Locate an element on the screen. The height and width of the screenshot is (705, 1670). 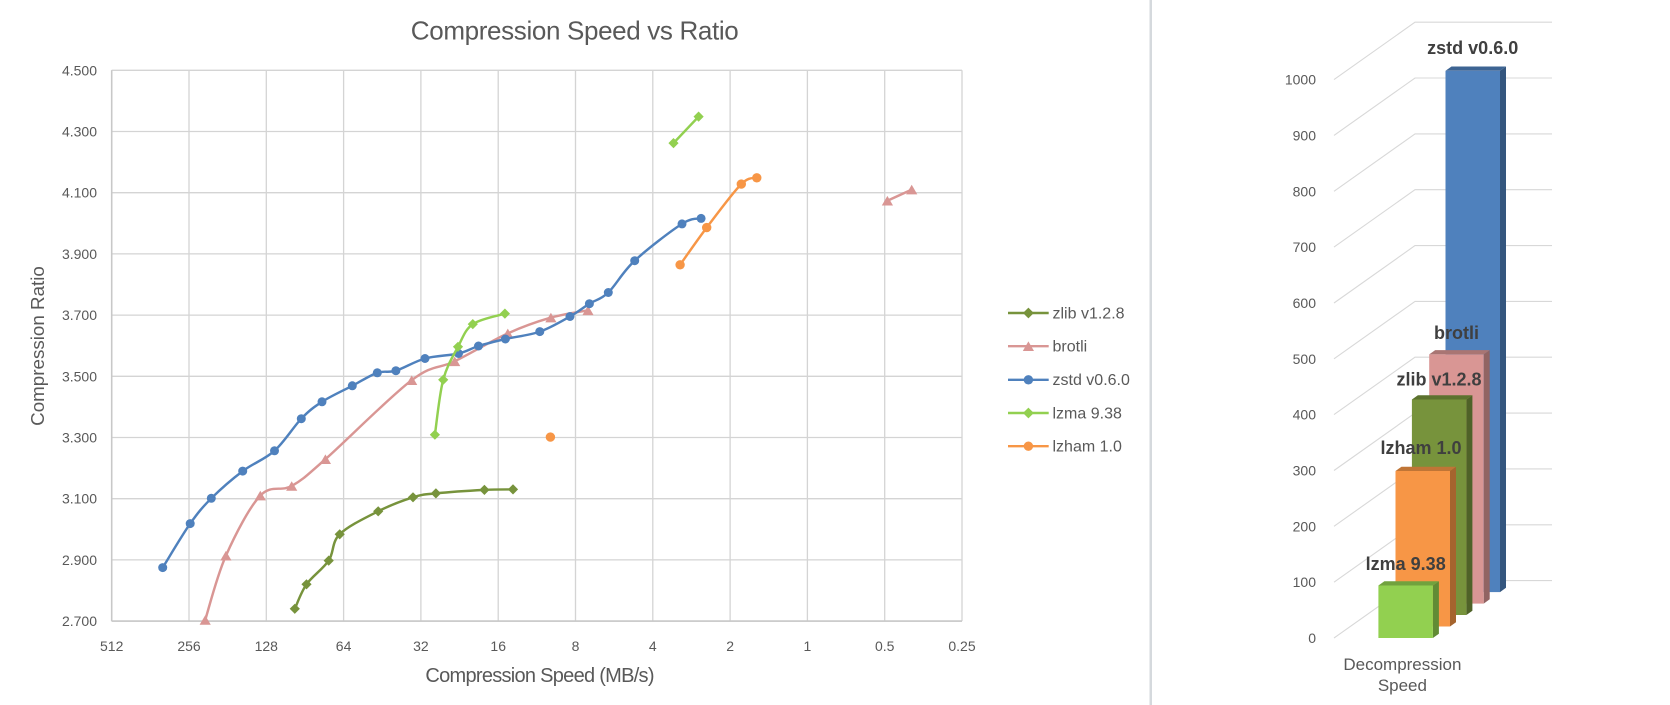
svg-text: 900 is located at coordinates (1305, 135).